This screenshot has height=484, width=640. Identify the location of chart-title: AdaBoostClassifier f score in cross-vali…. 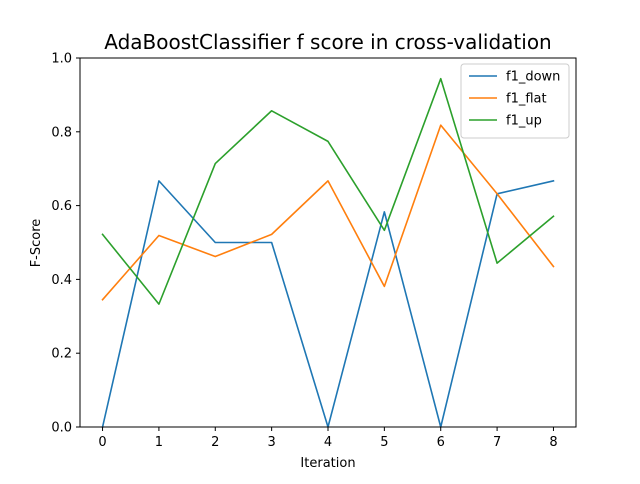
(327, 42).